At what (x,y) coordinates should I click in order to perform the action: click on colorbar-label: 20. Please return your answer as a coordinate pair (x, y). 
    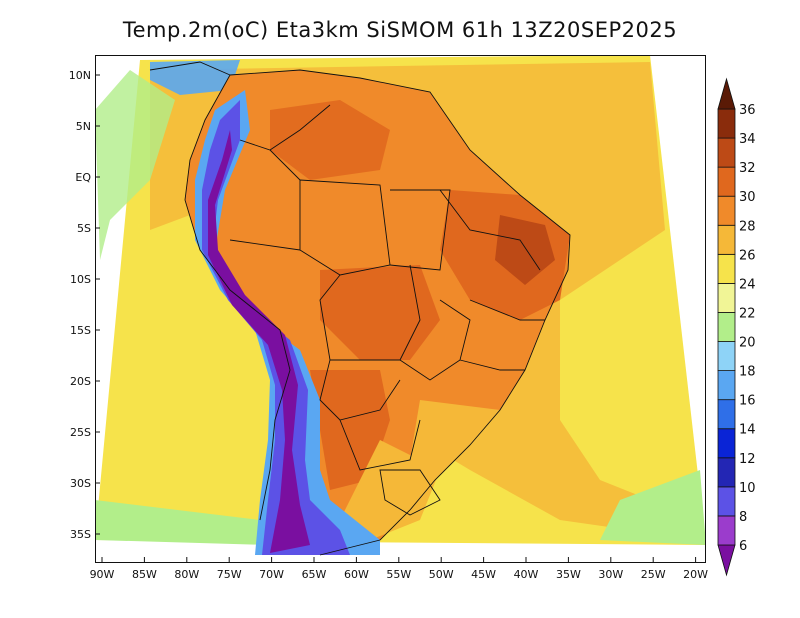
    Looking at the image, I should click on (747, 343).